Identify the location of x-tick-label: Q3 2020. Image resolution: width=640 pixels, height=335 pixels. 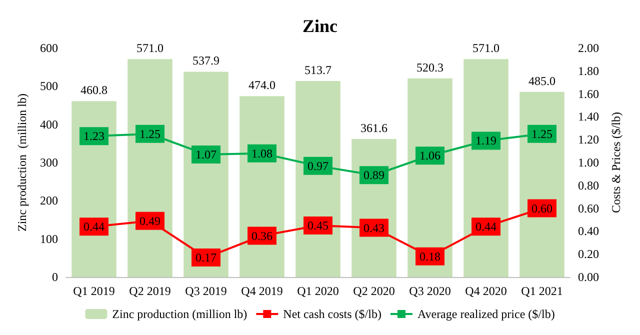
(430, 291).